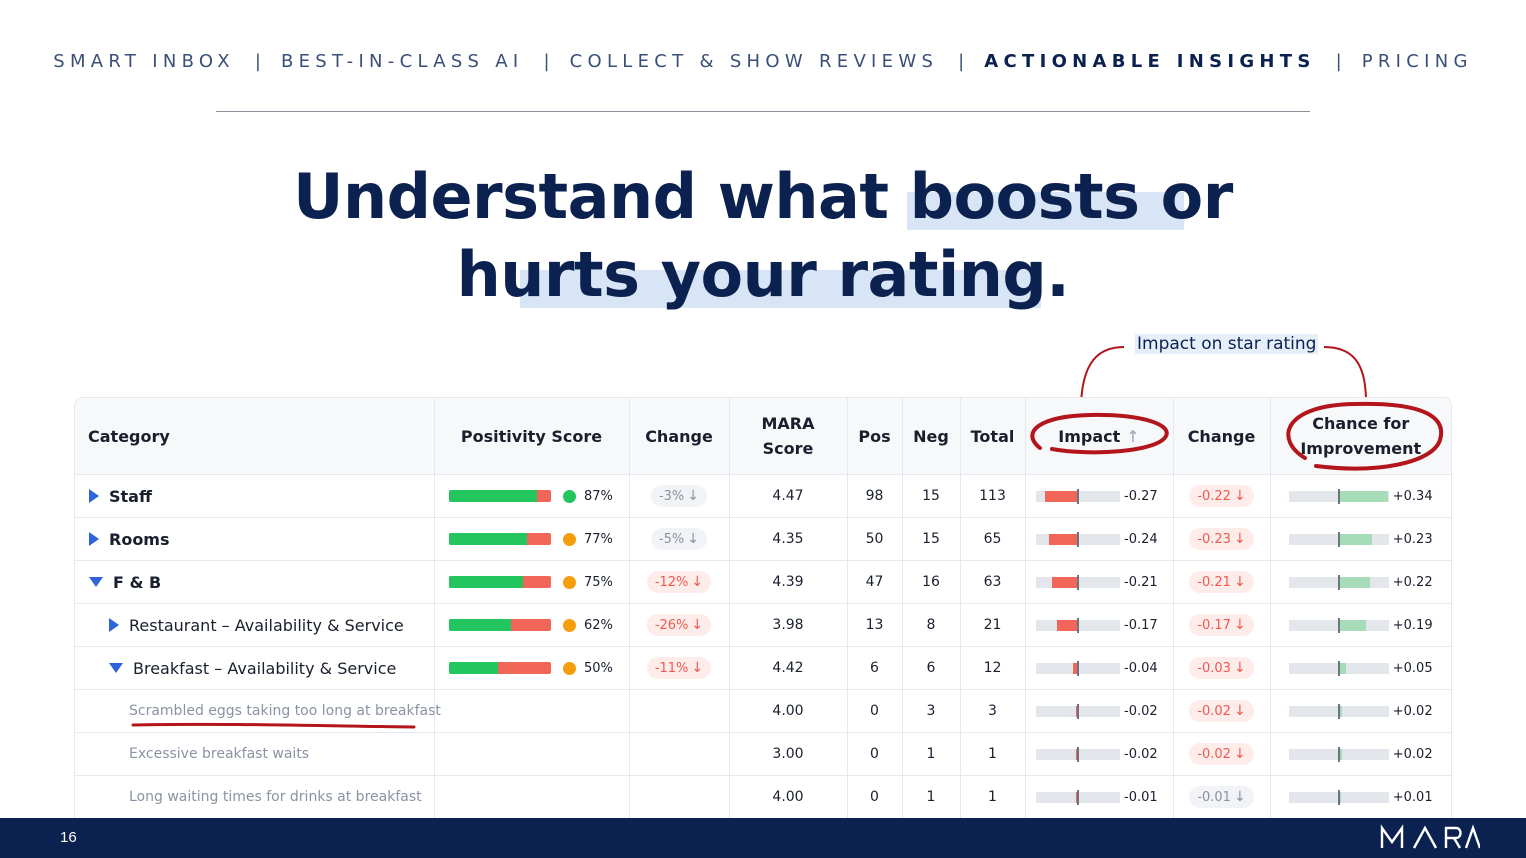 The height and width of the screenshot is (858, 1526). Describe the element at coordinates (1430, 836) in the screenshot. I see `mara-logo-icon` at that location.